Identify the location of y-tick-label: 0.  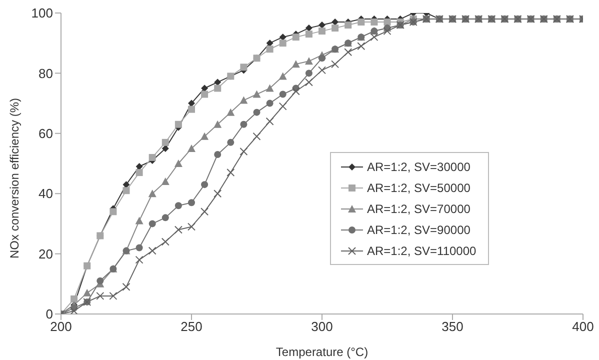
(49, 314).